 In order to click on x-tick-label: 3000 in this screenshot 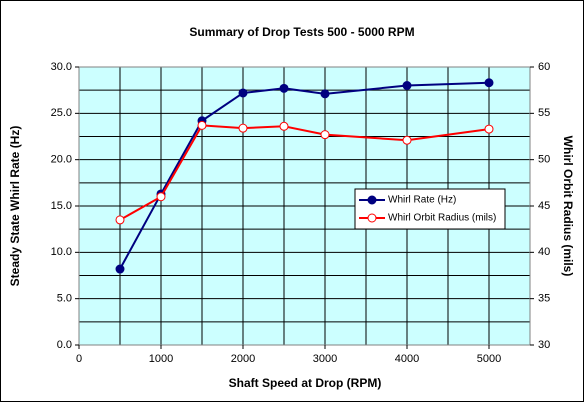, I will do `click(325, 359)`.